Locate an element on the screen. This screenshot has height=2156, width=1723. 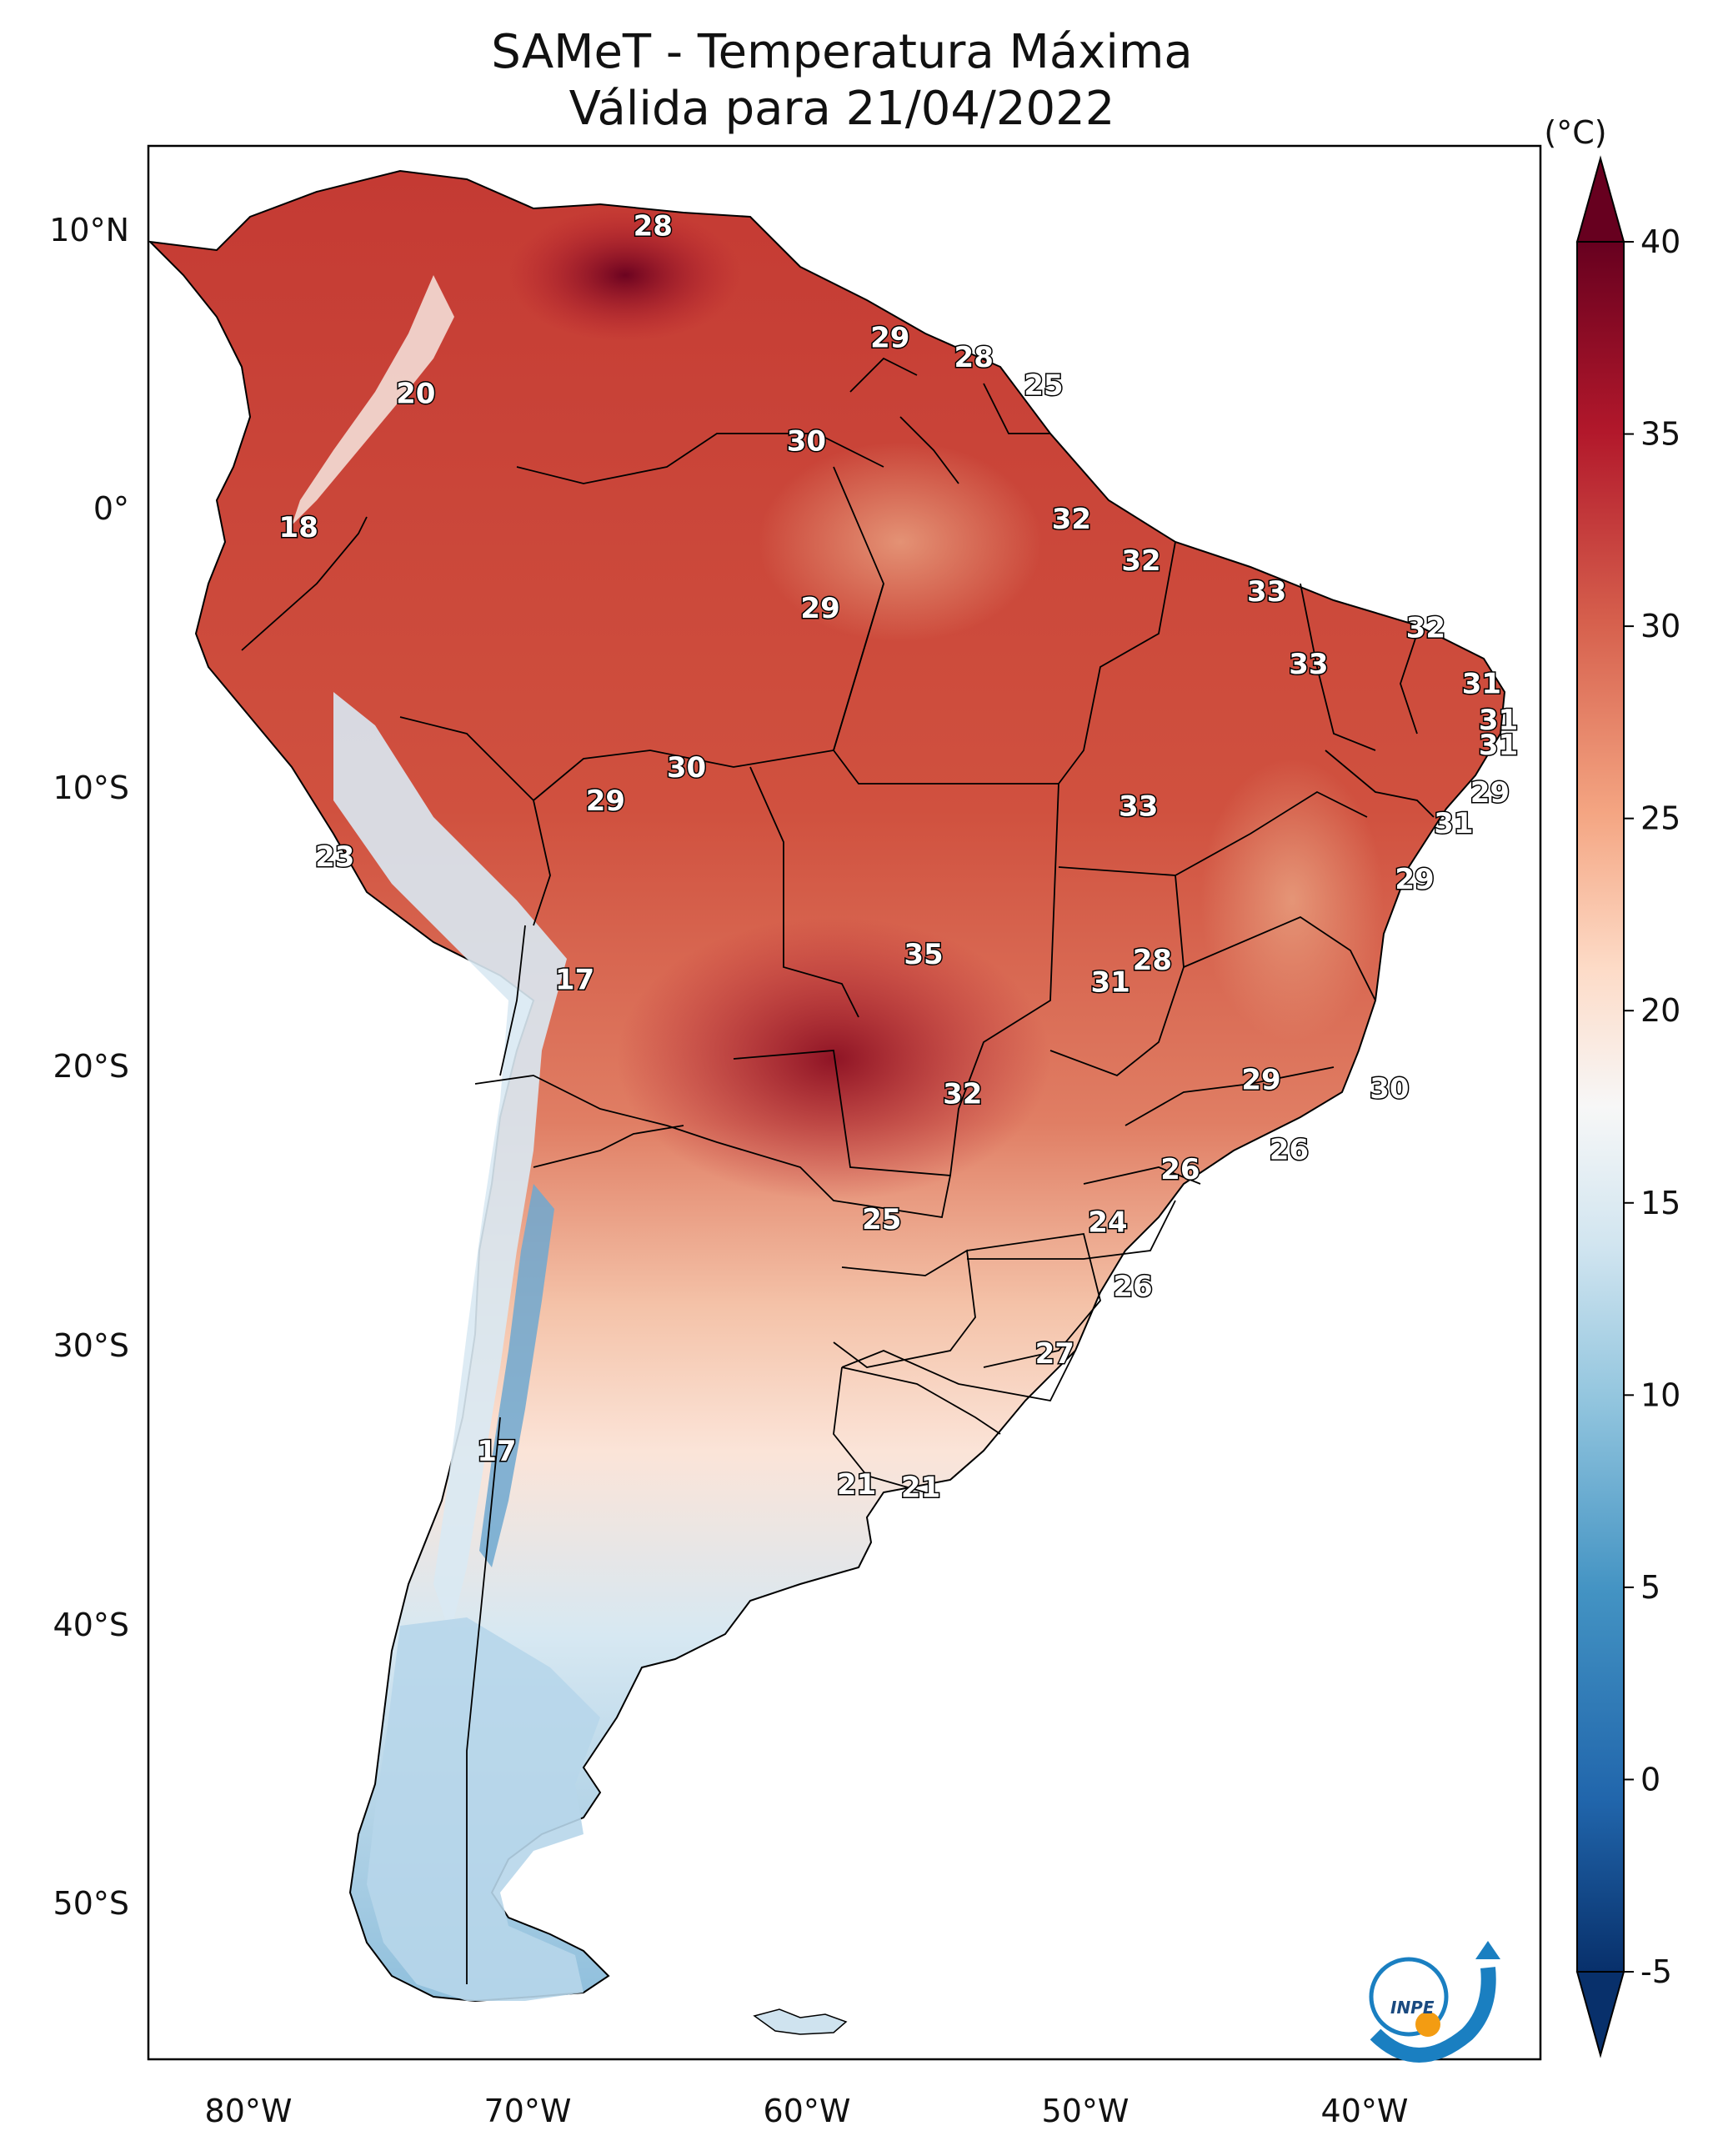
logo-arrow-icon is located at coordinates (1487, 1950).